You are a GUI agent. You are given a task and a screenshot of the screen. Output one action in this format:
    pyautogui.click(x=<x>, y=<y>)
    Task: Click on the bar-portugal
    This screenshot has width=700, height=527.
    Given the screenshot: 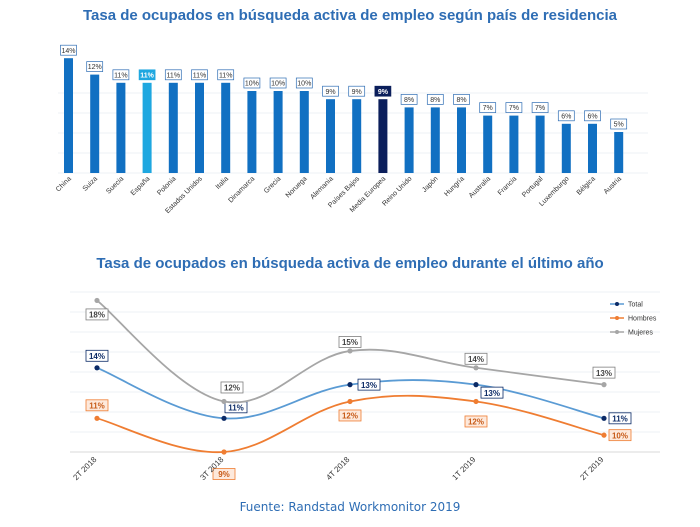 What is the action you would take?
    pyautogui.click(x=540, y=144)
    